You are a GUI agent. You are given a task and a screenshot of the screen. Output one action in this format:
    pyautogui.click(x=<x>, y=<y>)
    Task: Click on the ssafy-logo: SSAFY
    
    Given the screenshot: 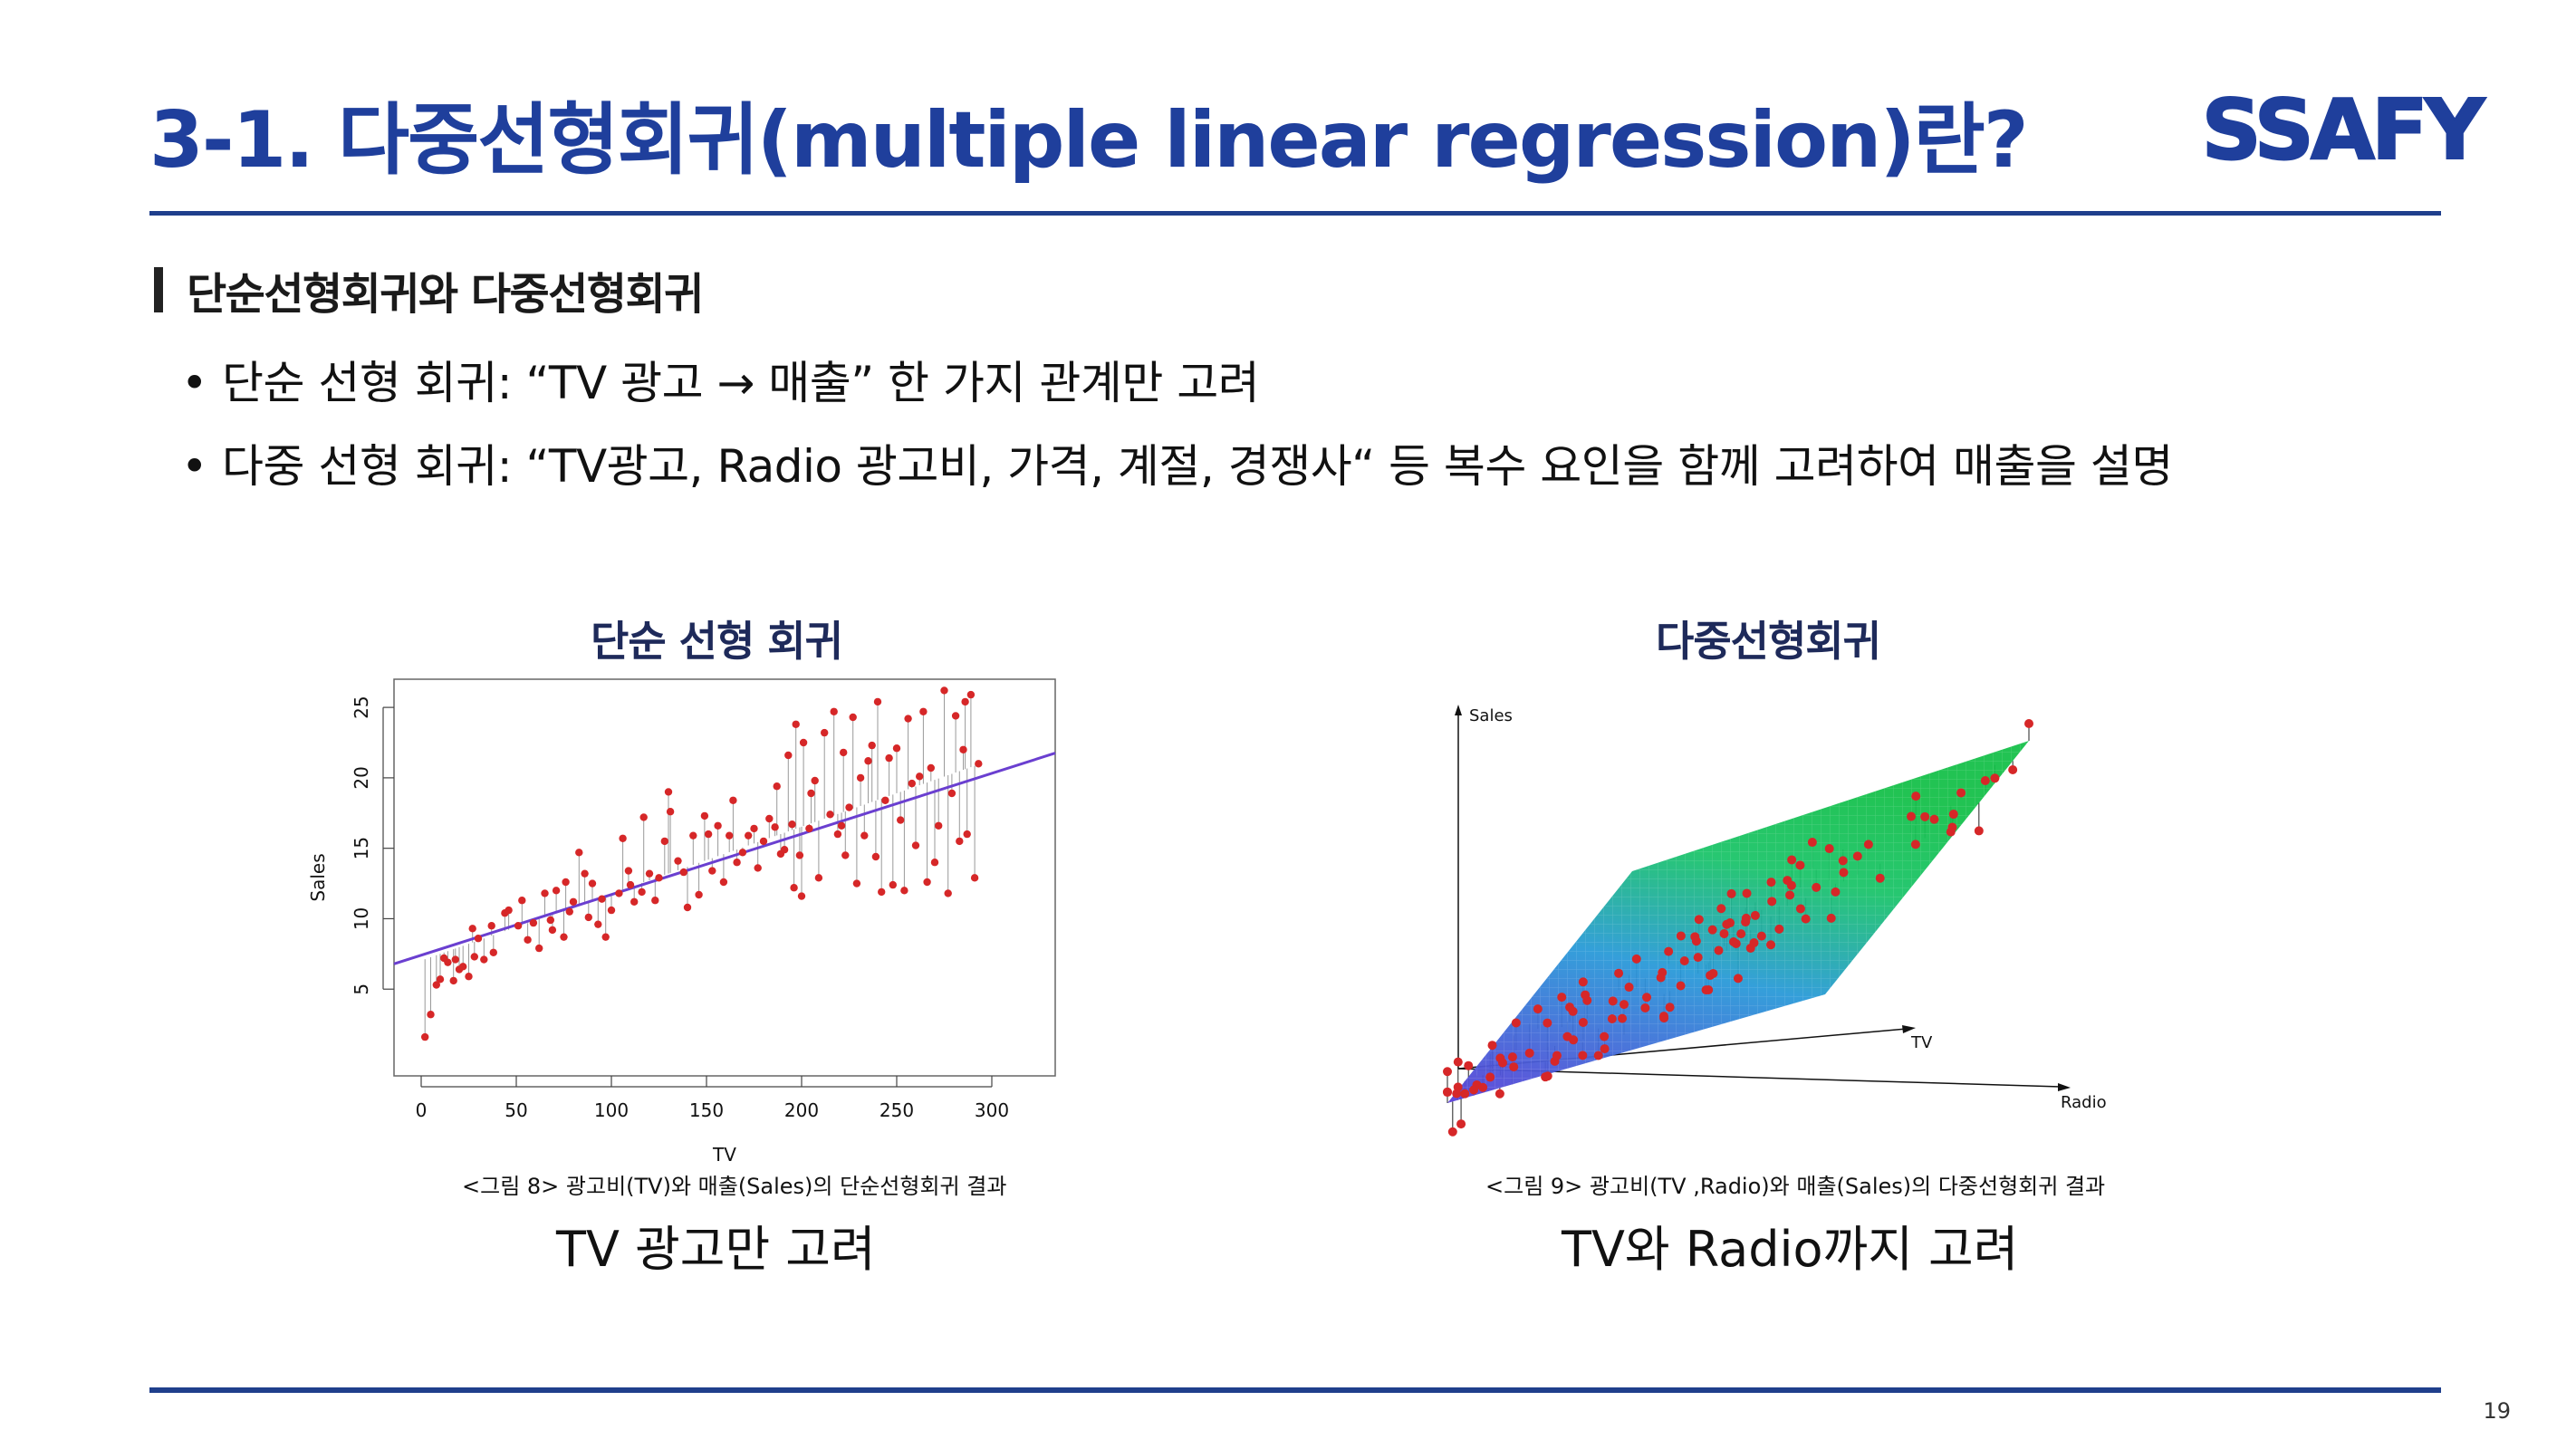 What is the action you would take?
    pyautogui.click(x=2345, y=129)
    